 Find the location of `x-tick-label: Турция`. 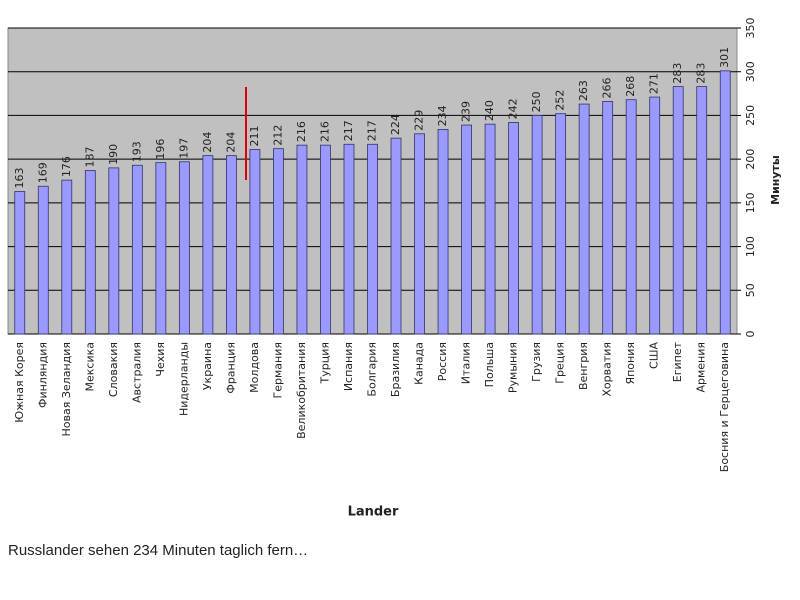

x-tick-label: Турция is located at coordinates (324, 363).